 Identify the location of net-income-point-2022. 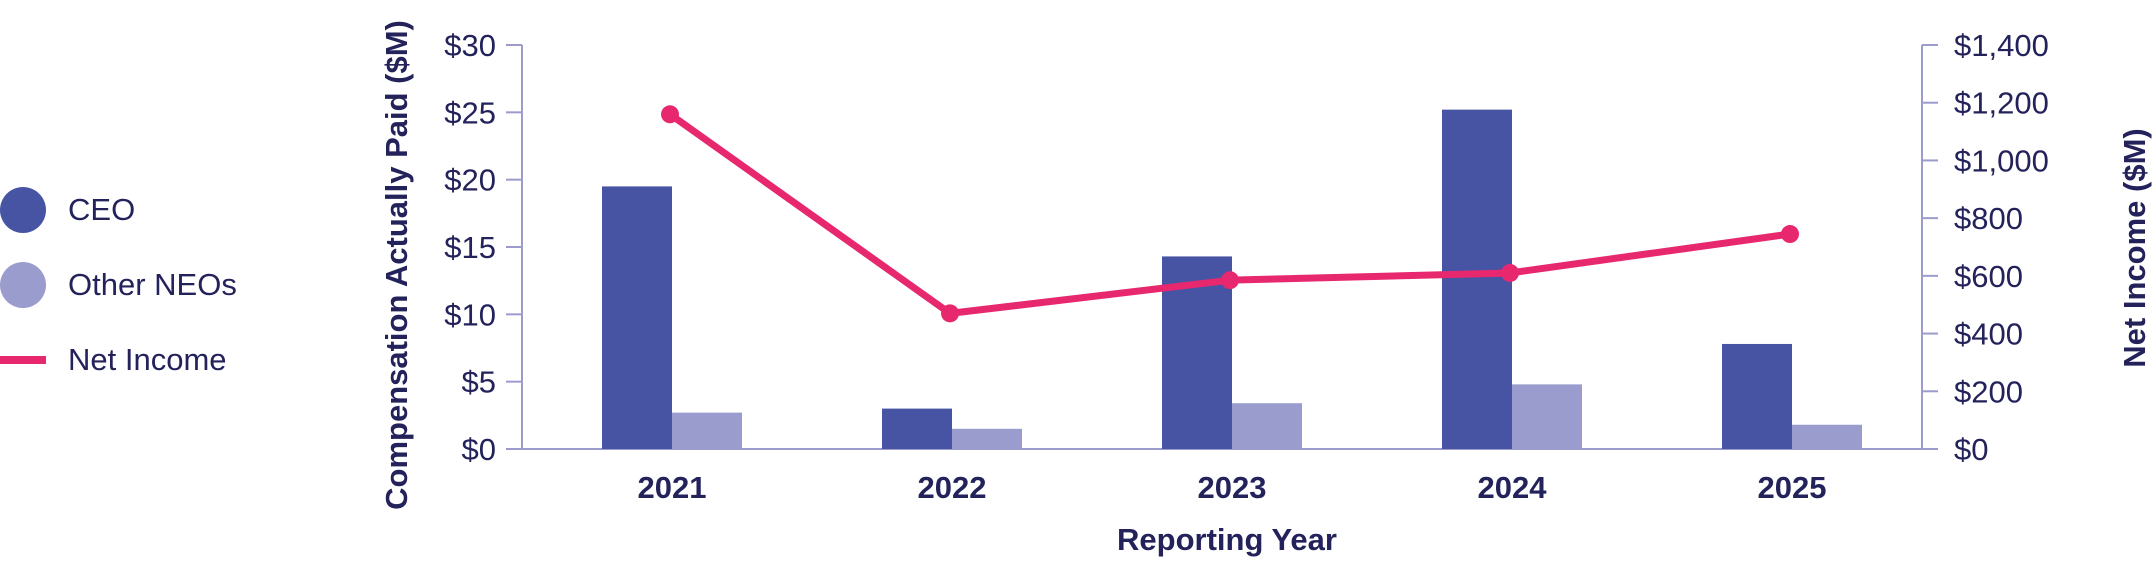
(950, 313).